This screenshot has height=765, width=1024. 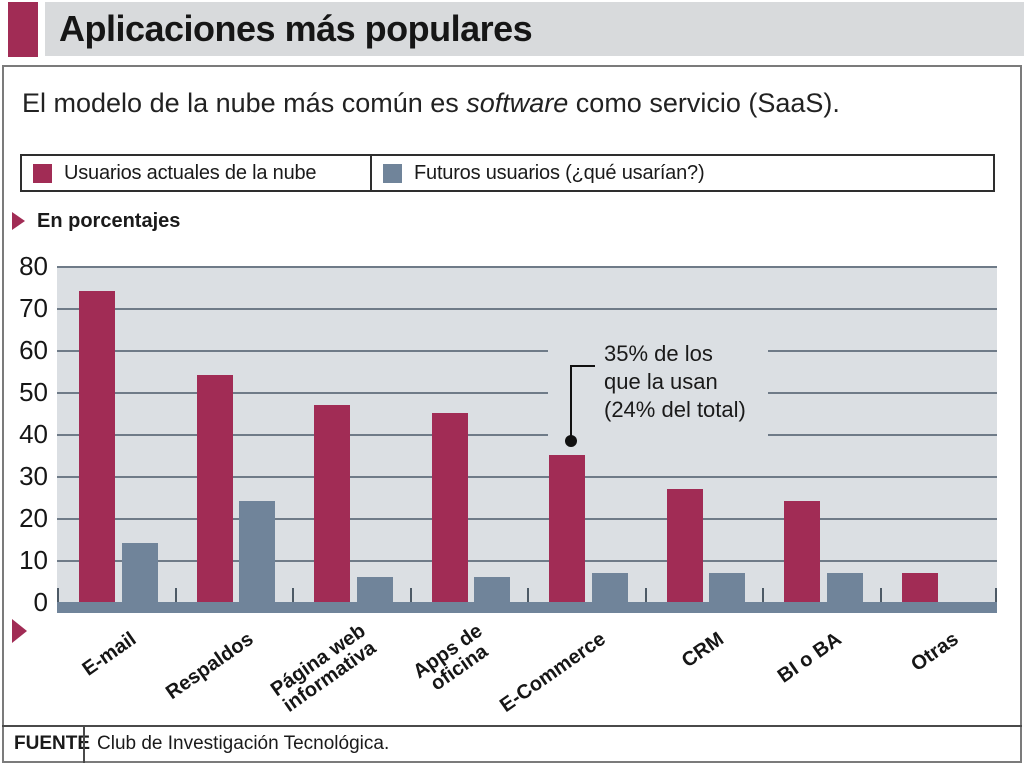 What do you see at coordinates (52, 743) in the screenshot?
I see `source-label: FUENTE` at bounding box center [52, 743].